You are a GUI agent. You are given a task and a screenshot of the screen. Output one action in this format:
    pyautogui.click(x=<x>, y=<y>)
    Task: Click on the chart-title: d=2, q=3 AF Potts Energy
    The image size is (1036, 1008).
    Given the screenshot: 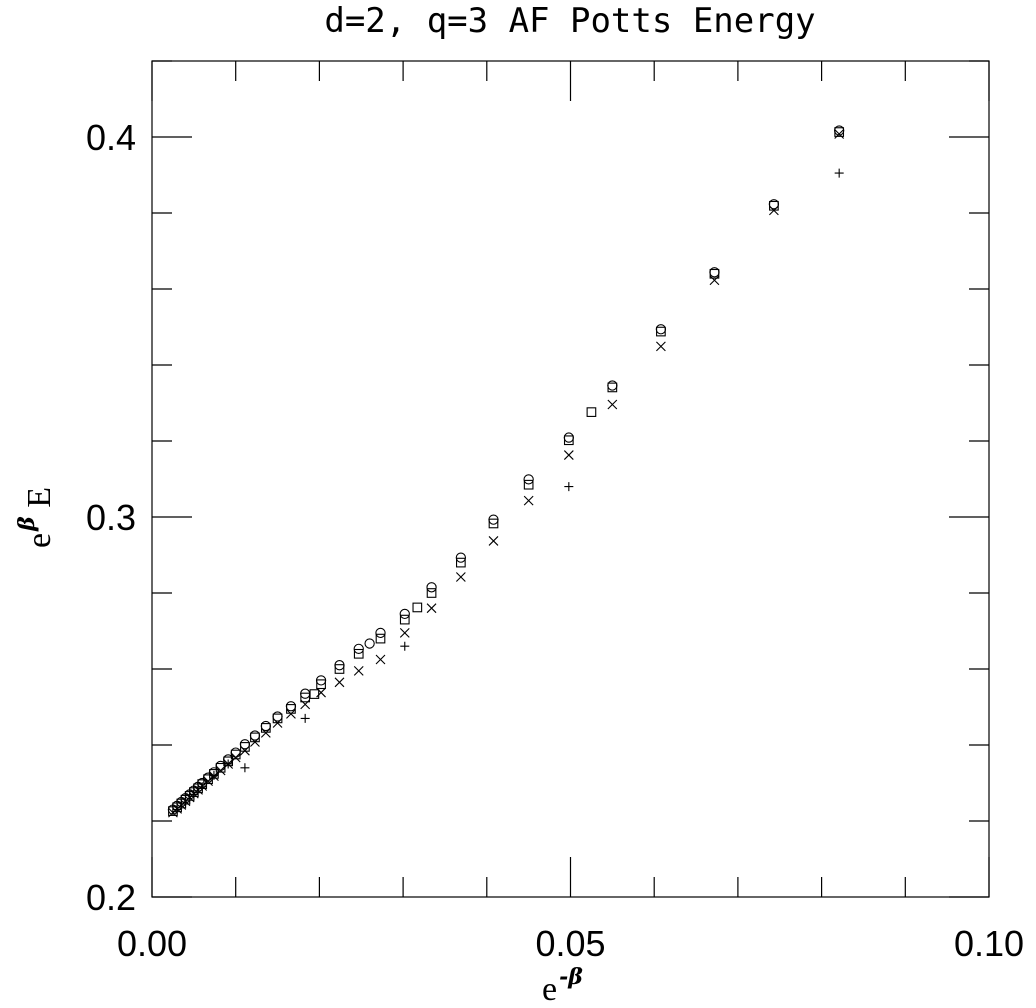 What is the action you would take?
    pyautogui.click(x=569, y=21)
    